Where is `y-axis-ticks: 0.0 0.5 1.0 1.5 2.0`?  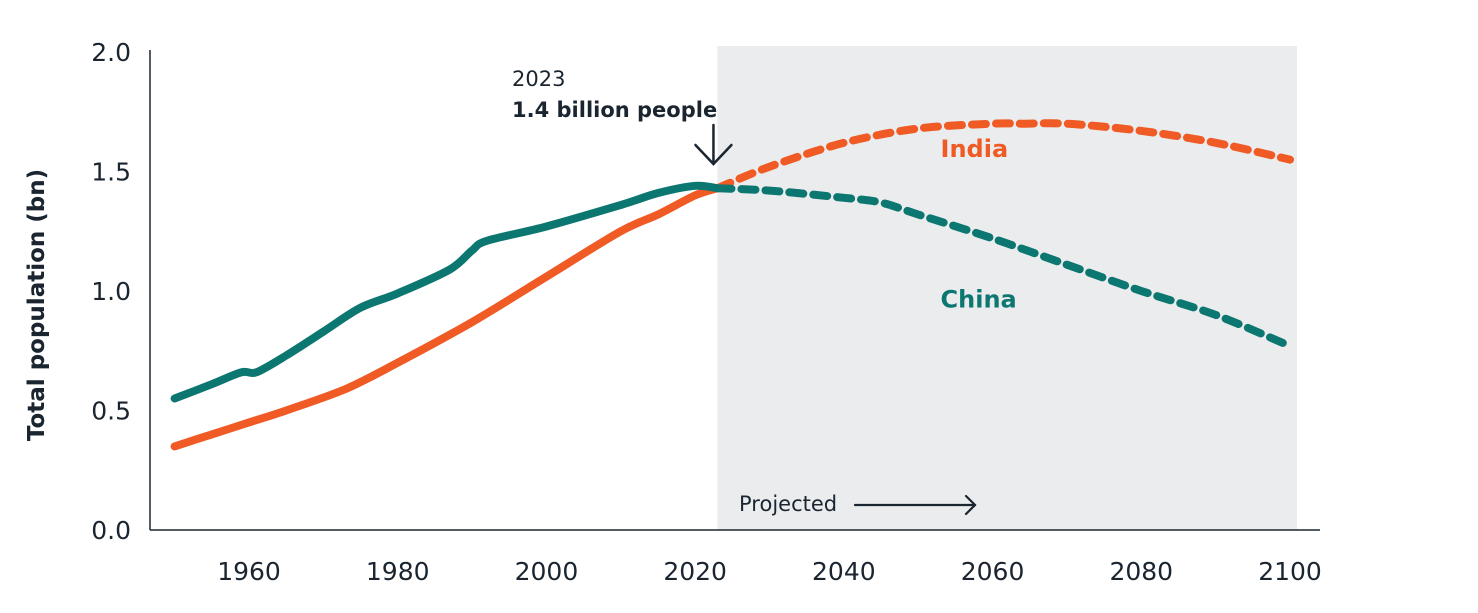 y-axis-ticks: 0.0 0.5 1.0 1.5 2.0 is located at coordinates (111, 291).